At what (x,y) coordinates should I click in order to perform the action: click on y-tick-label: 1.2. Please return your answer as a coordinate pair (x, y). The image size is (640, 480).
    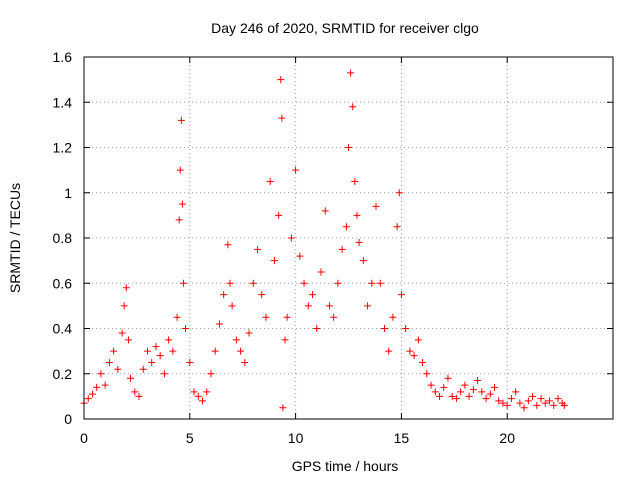
    Looking at the image, I should click on (63, 148).